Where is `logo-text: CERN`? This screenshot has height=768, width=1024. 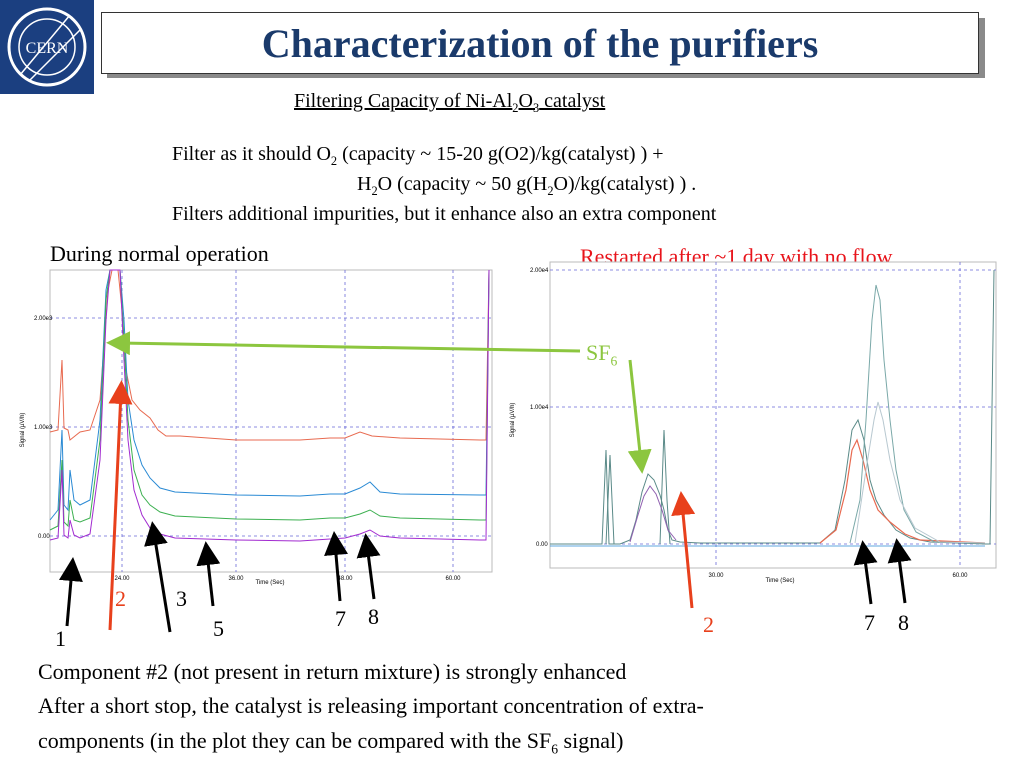 logo-text: CERN is located at coordinates (47, 48).